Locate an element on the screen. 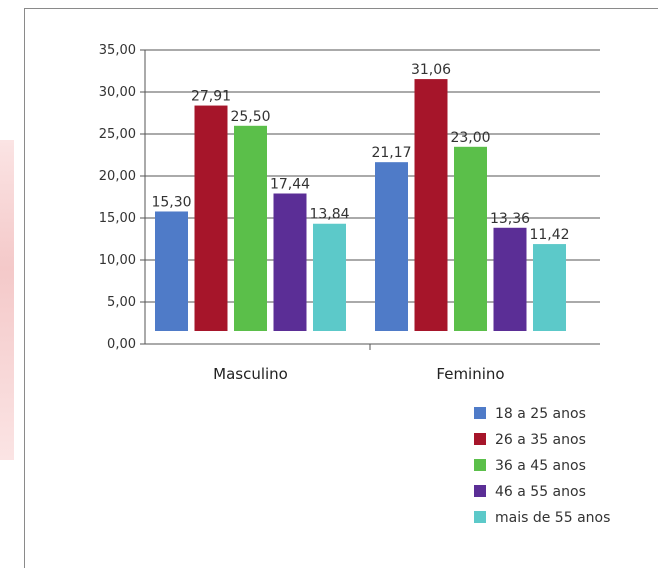 The width and height of the screenshot is (659, 569). y-tick-label: 30,00 is located at coordinates (117, 92).